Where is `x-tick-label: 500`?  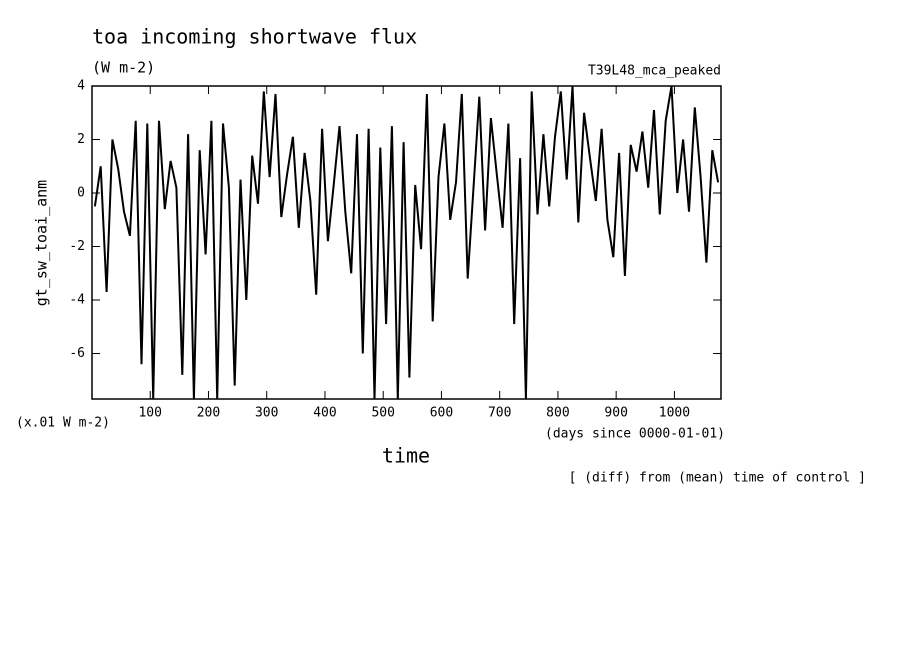
x-tick-label: 500 is located at coordinates (382, 413).